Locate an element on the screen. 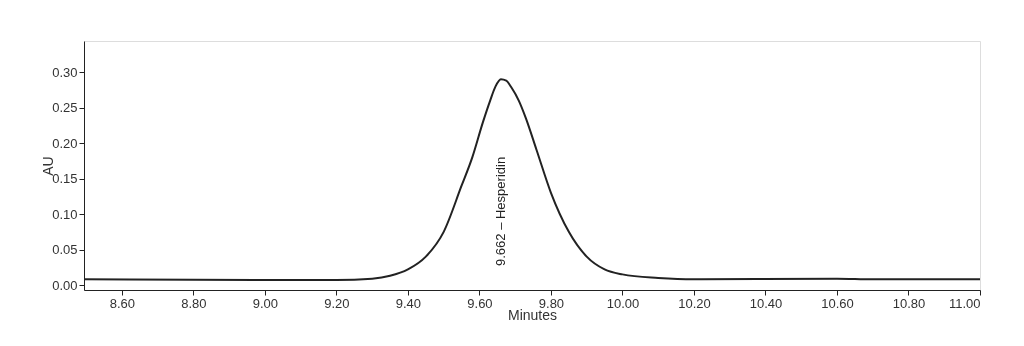  x-tick-label: 8.60 is located at coordinates (122, 303).